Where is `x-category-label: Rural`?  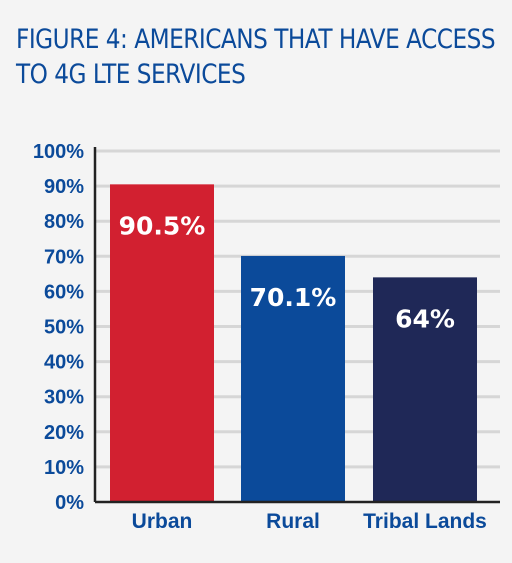
x-category-label: Rural is located at coordinates (293, 521).